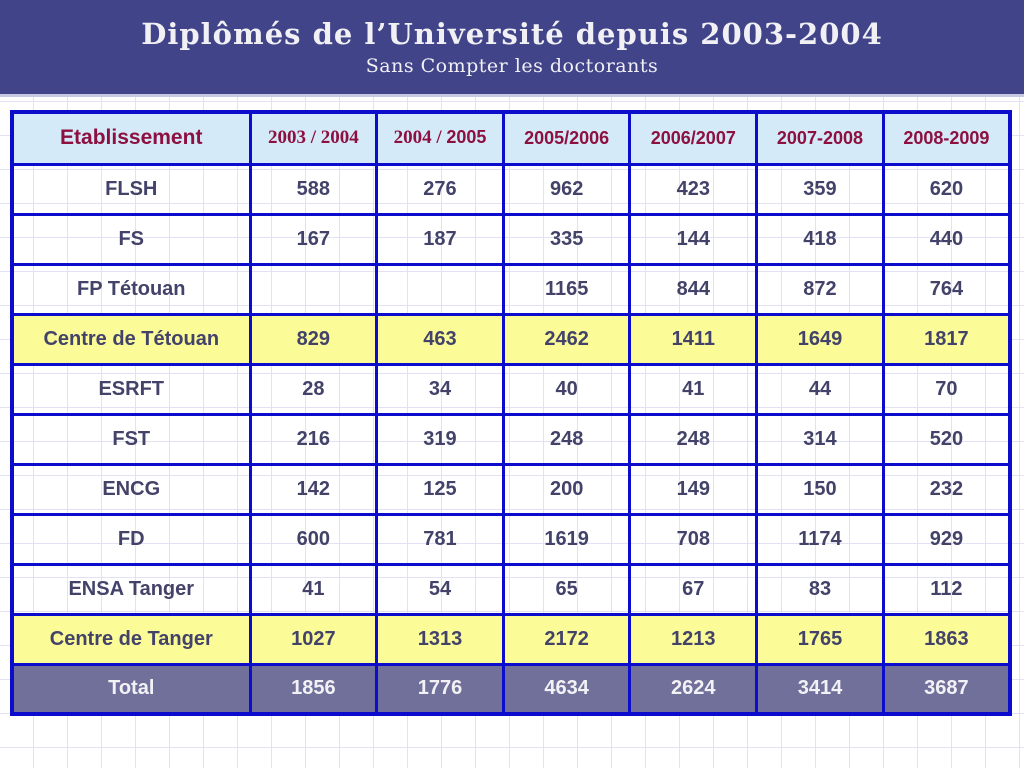  Describe the element at coordinates (820, 489) in the screenshot. I see `value-cell: 150` at that location.